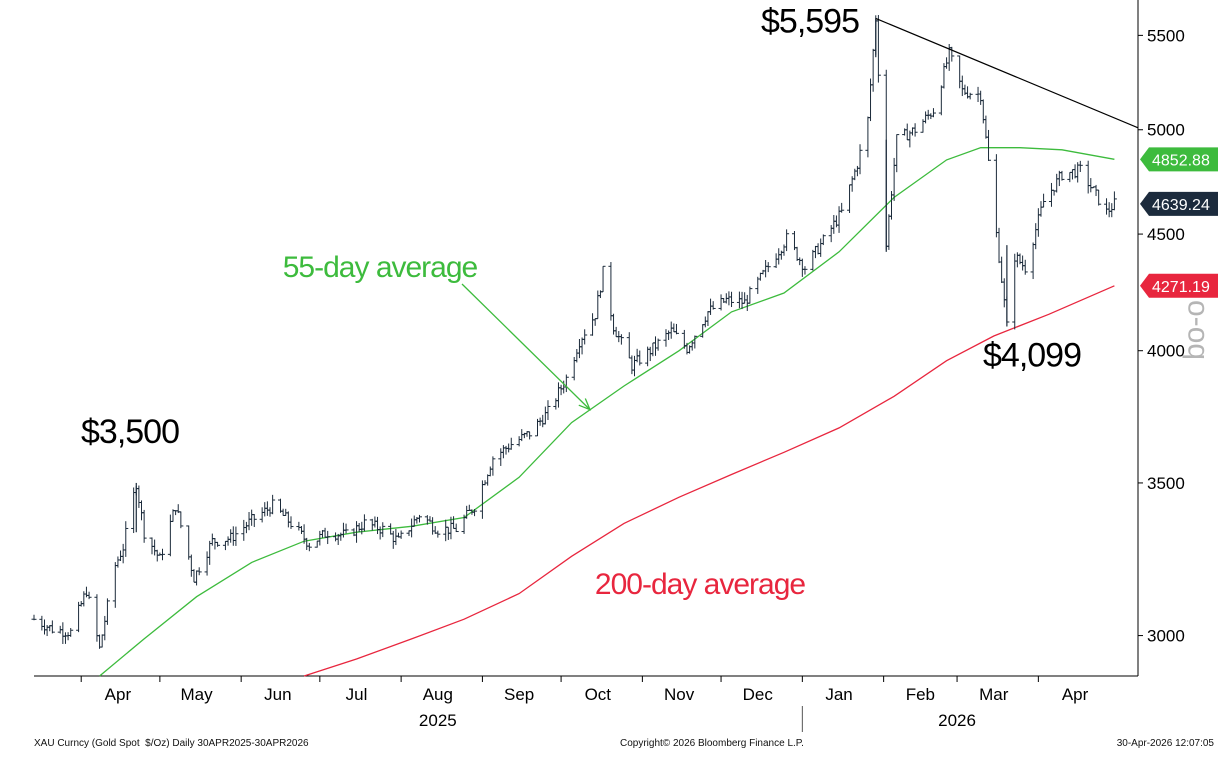 This screenshot has height=760, width=1218. Describe the element at coordinates (758, 694) in the screenshot. I see `x-tick-label-month: Dec` at that location.